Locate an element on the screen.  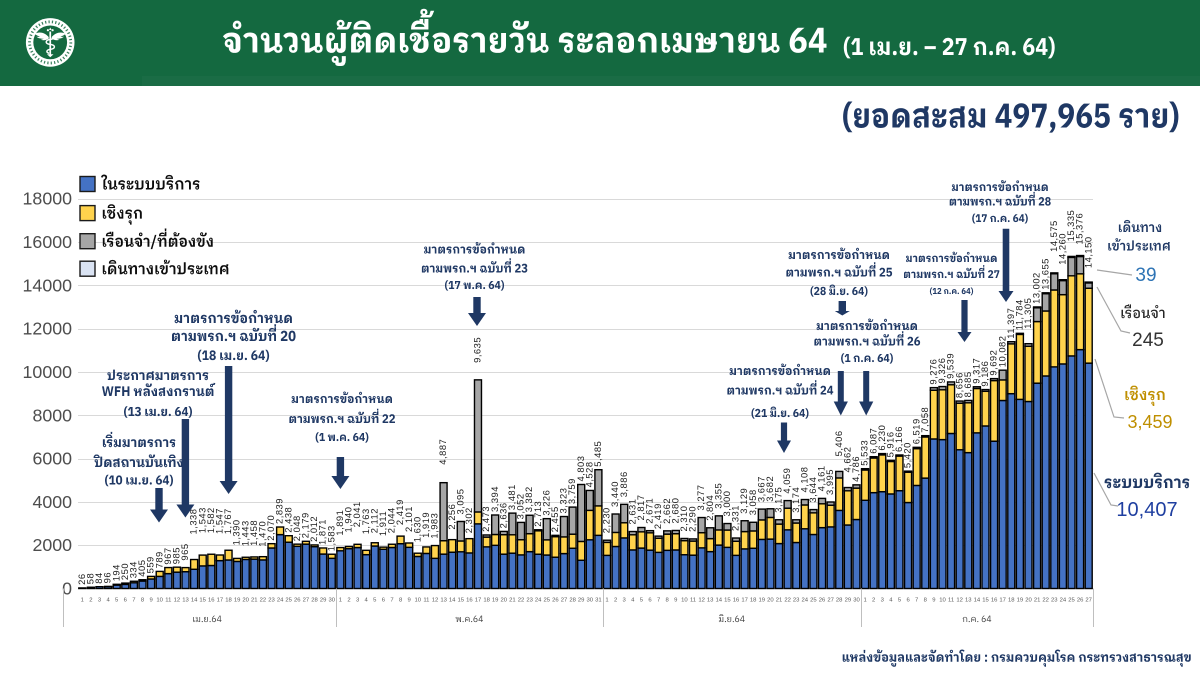
svg-text: 13,655 is located at coordinates (1044, 274).